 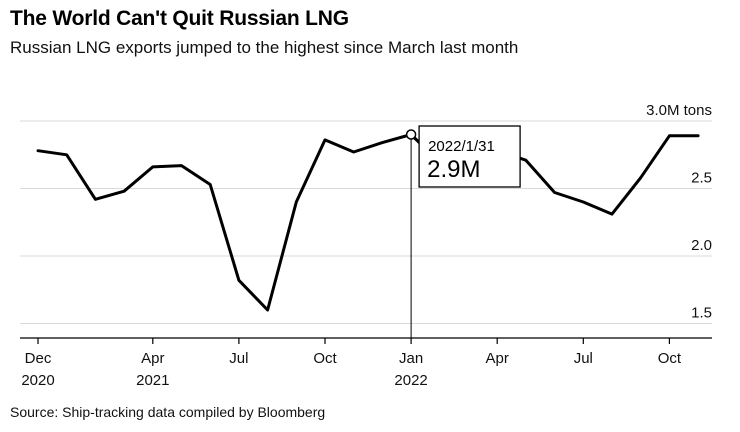 I want to click on tooltip-value: 2.9M, so click(x=453, y=169).